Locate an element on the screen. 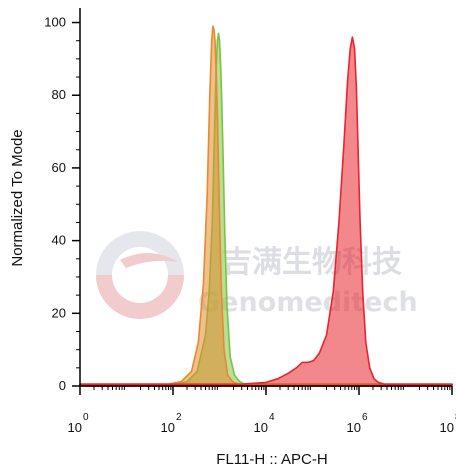 The width and height of the screenshot is (456, 473). watermark: 吉满生物科技 Genomeditech is located at coordinates (257, 275).